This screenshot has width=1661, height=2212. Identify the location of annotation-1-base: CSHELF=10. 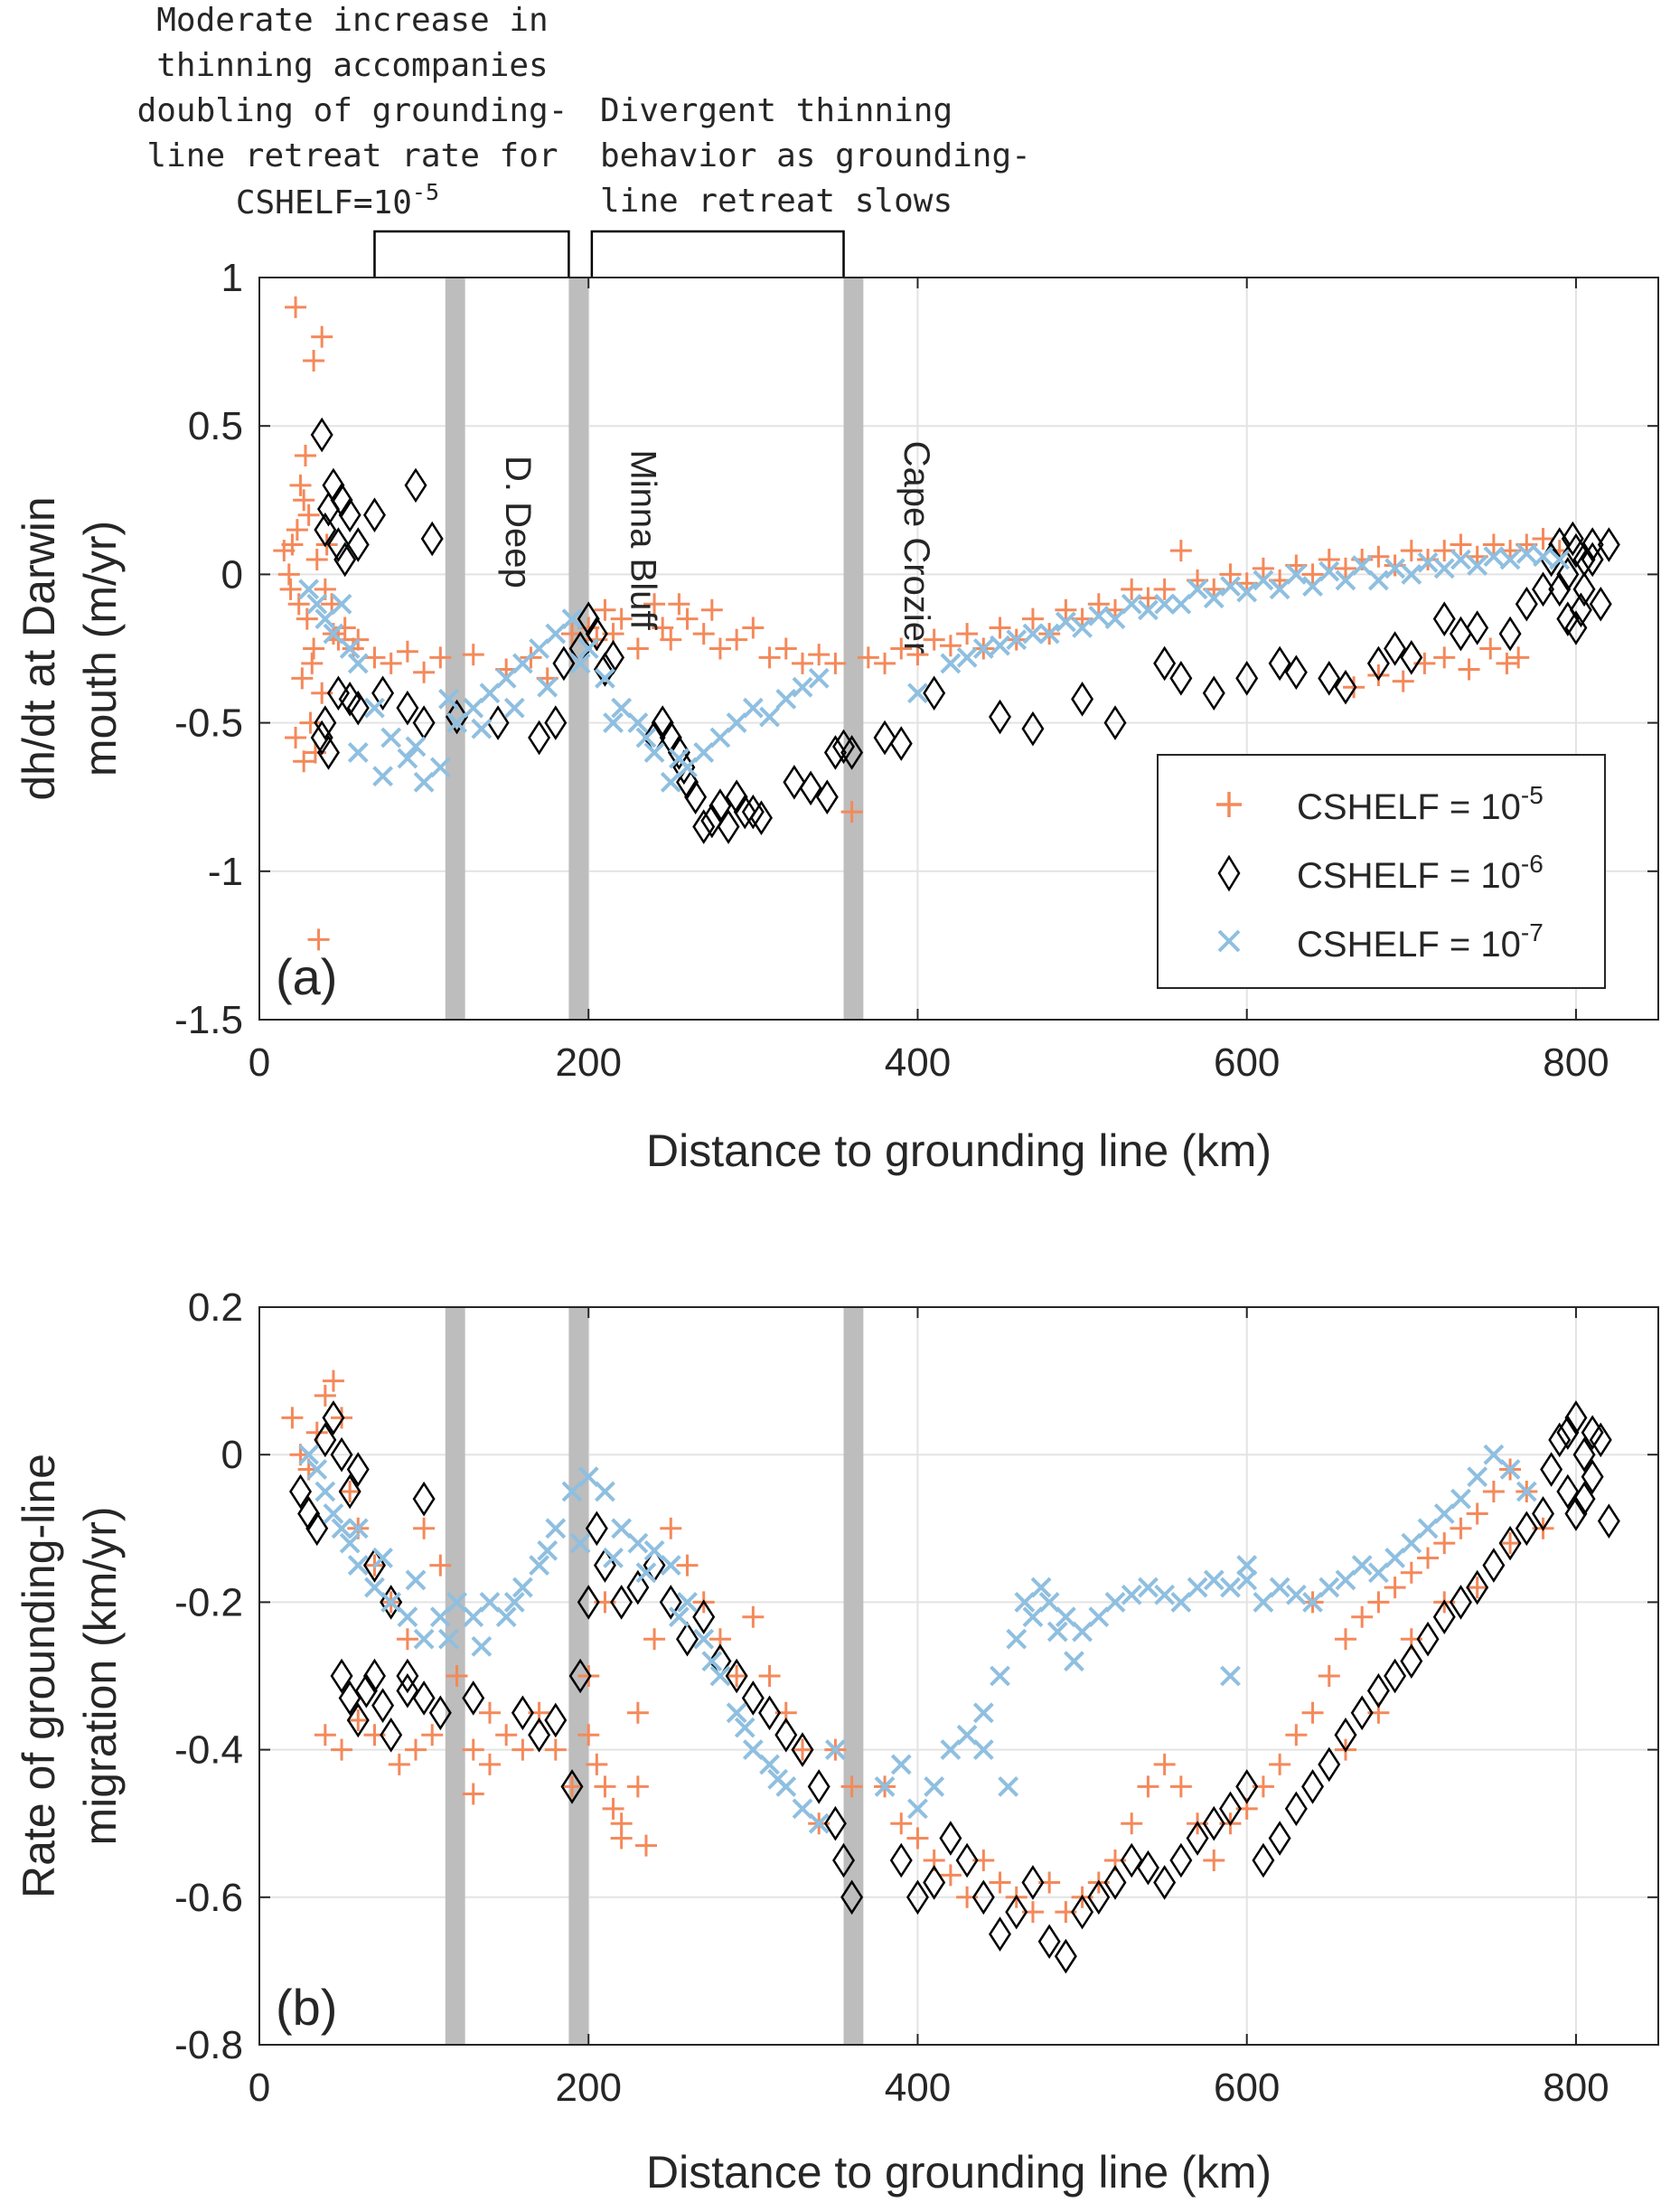
(324, 202).